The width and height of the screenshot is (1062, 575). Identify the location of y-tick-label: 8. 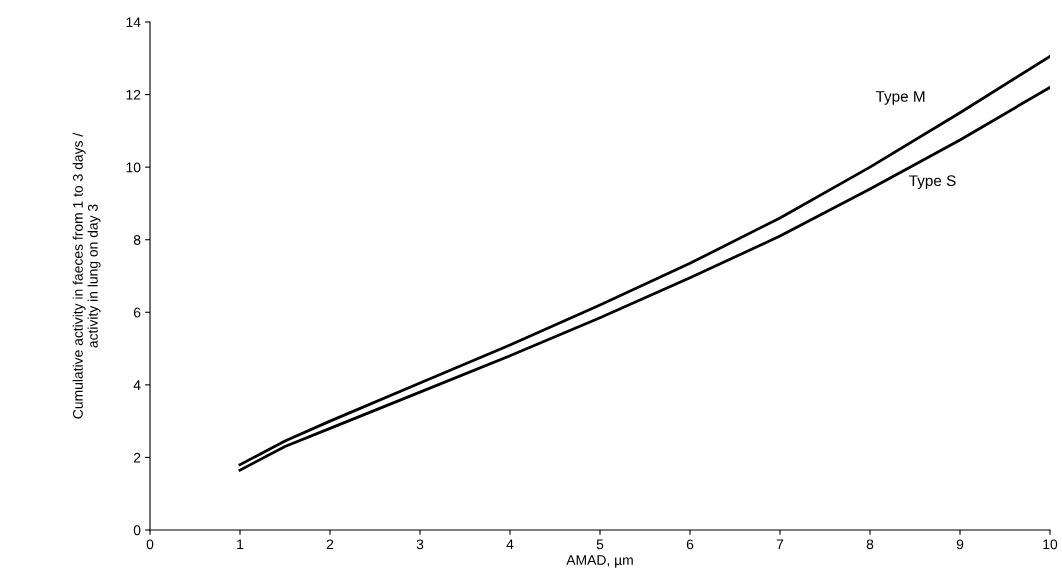
(137, 240).